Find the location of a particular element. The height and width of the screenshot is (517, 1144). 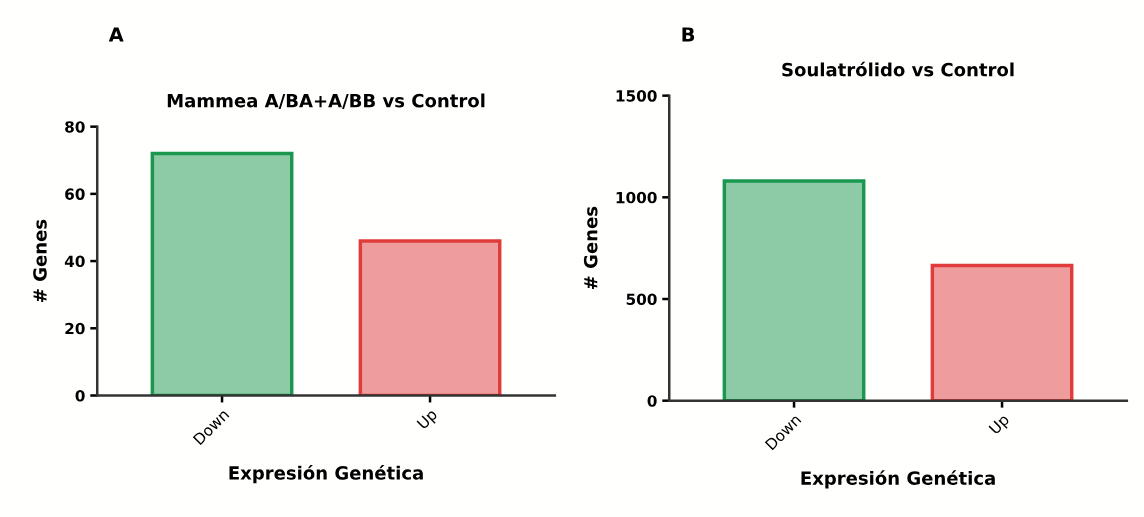

y-tick-label: 20 is located at coordinates (75, 328).